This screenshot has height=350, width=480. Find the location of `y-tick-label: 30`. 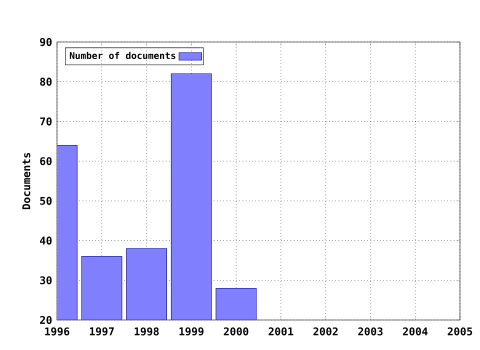

y-tick-label: 30 is located at coordinates (46, 280).